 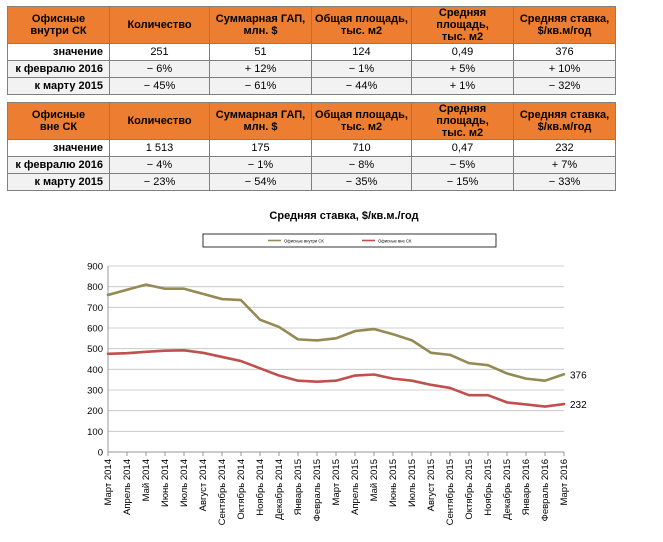 I want to click on y-tick-label: 400, so click(x=95, y=370).